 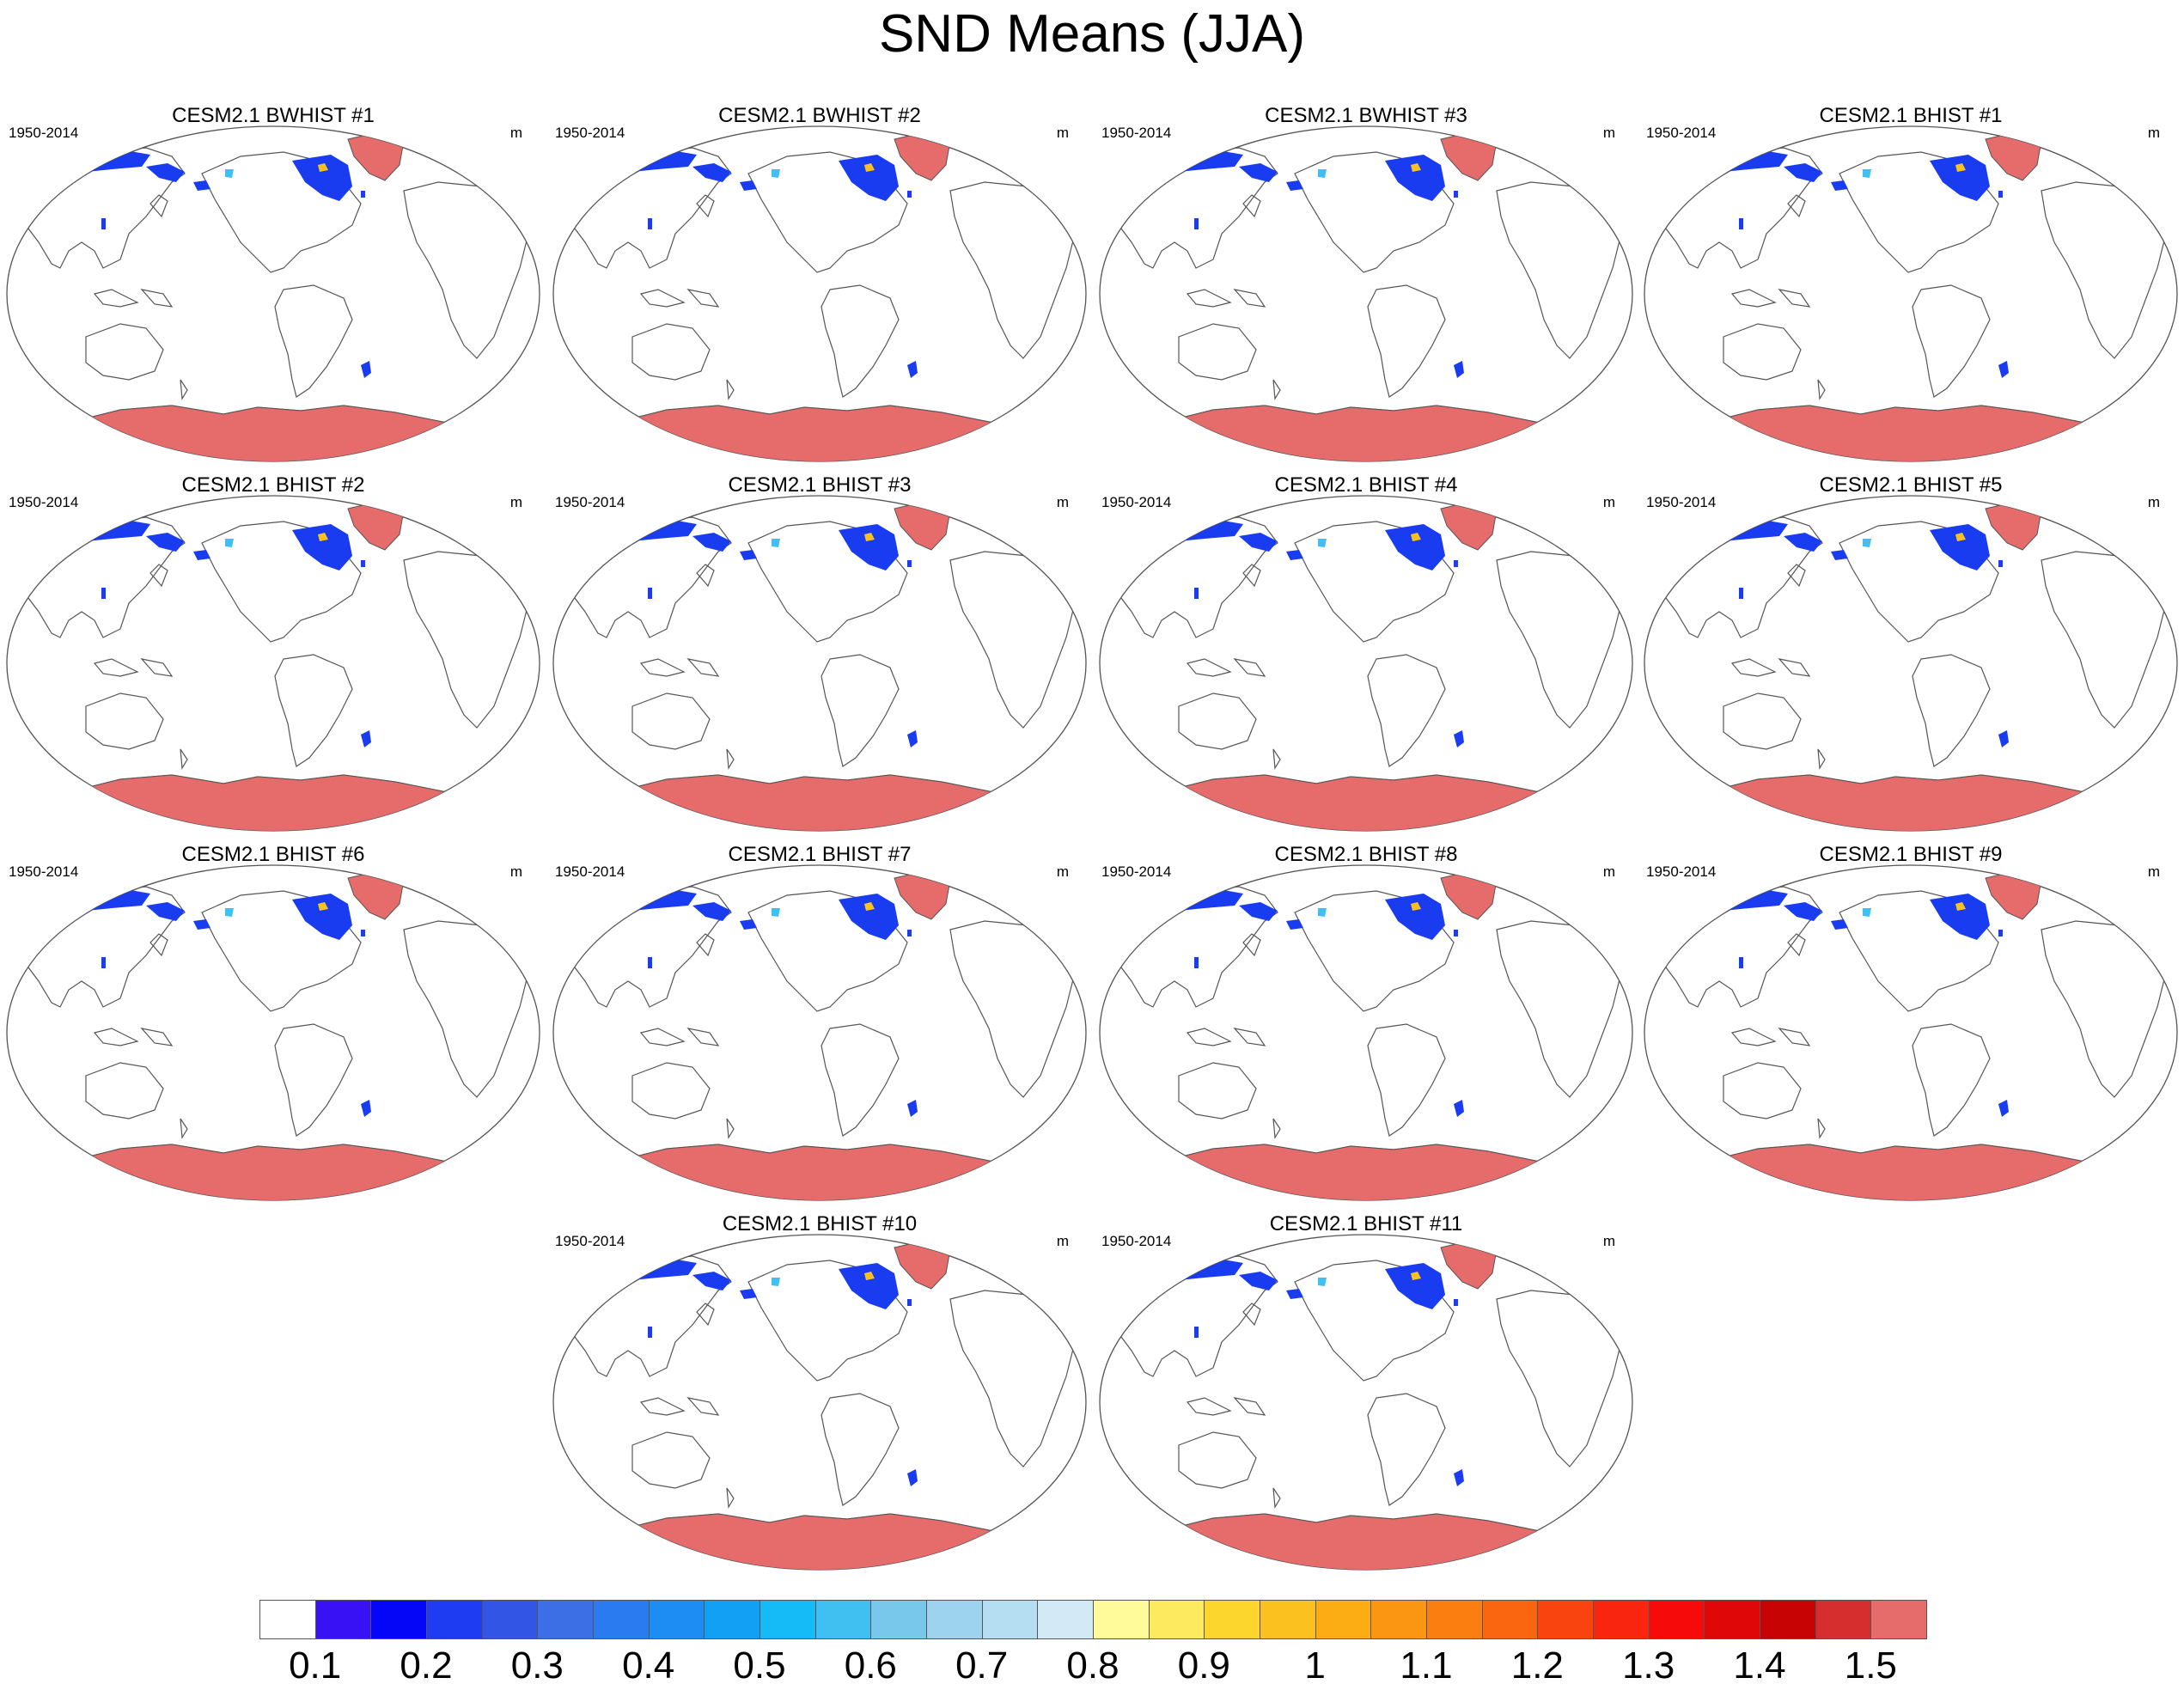 What do you see at coordinates (819, 1396) in the screenshot?
I see `map-panel: CESM2.1 BHIST #10 1950-2014 m` at bounding box center [819, 1396].